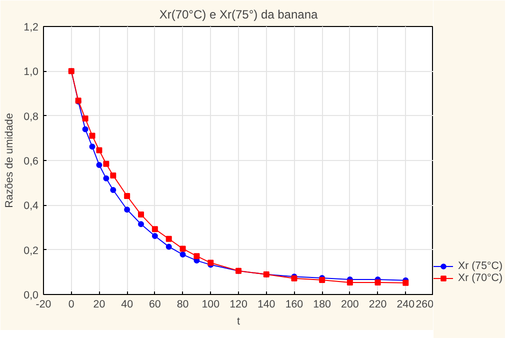 This screenshot has width=510, height=348. What do you see at coordinates (238, 15) in the screenshot?
I see `chart-title: Xr(70°C) e Xr(75°) da banana` at bounding box center [238, 15].